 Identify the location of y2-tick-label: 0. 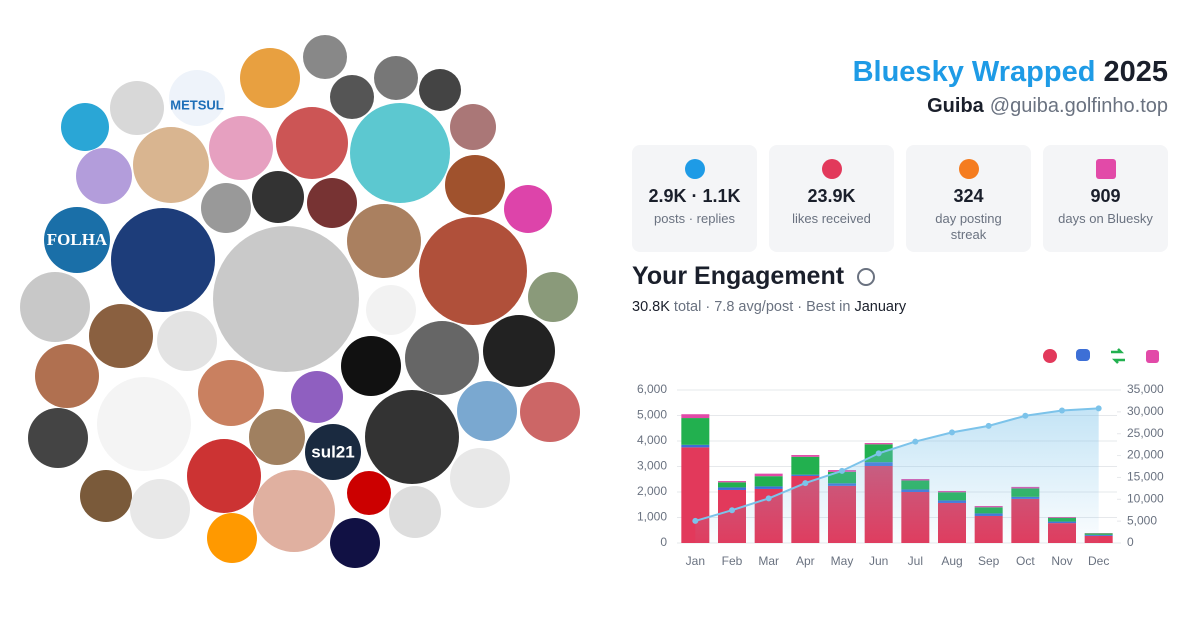
(1130, 542).